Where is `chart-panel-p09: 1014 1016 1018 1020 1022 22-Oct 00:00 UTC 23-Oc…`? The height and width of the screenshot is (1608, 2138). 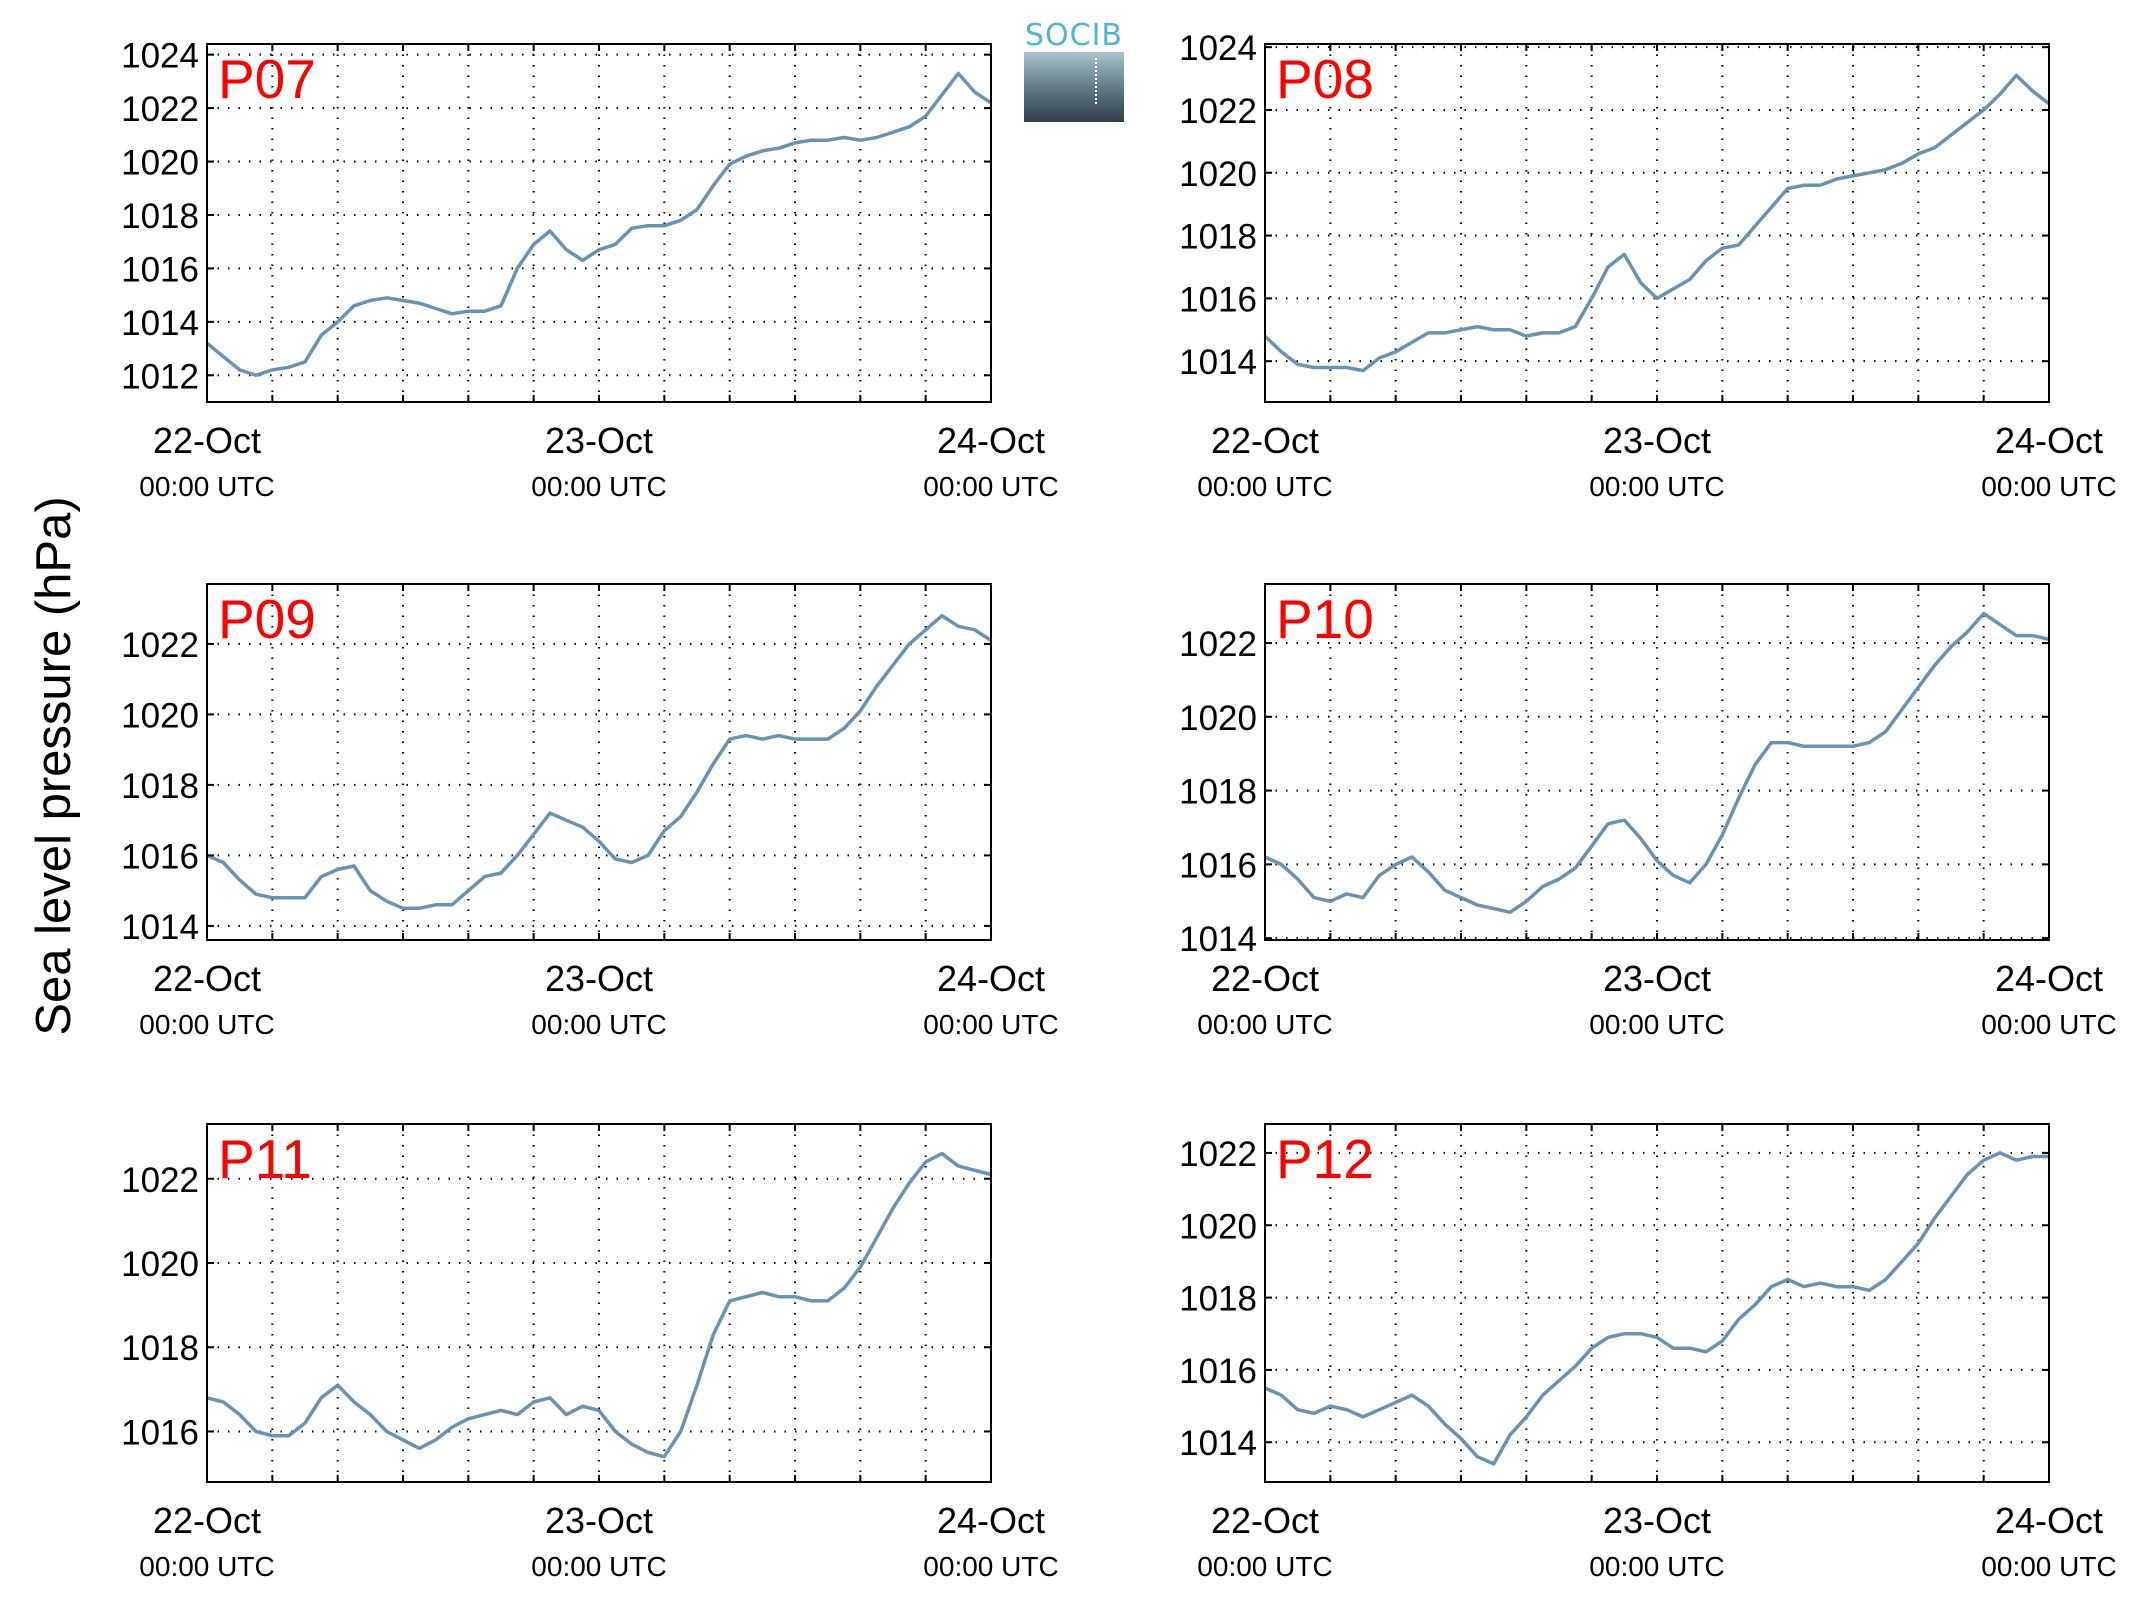
chart-panel-p09: 1014 1016 1018 1020 1022 22-Oct 00:00 UTC 23-Oc… is located at coordinates (590, 811).